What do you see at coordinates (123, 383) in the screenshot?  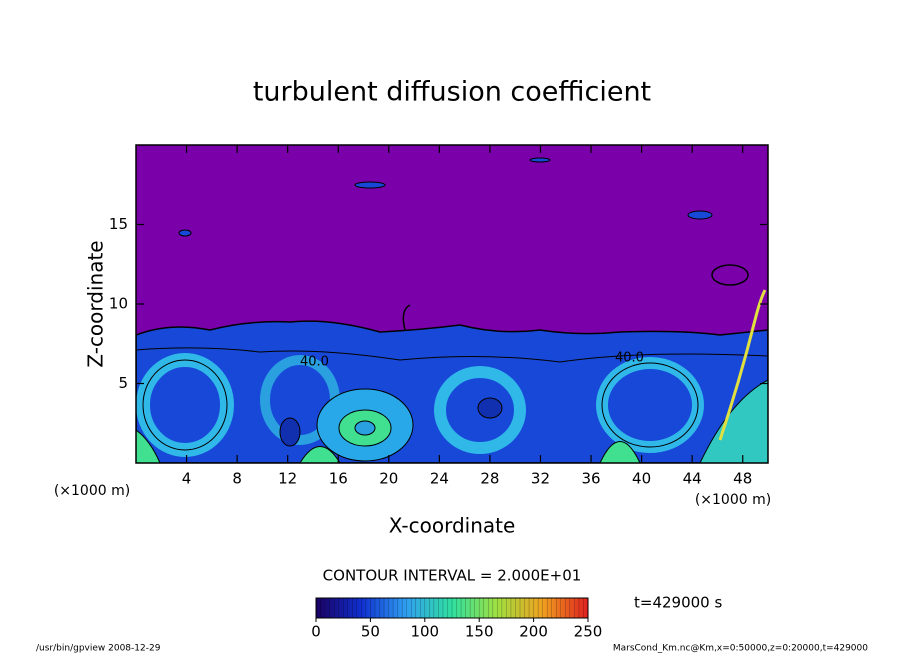 I see `y-tick-label: 5` at bounding box center [123, 383].